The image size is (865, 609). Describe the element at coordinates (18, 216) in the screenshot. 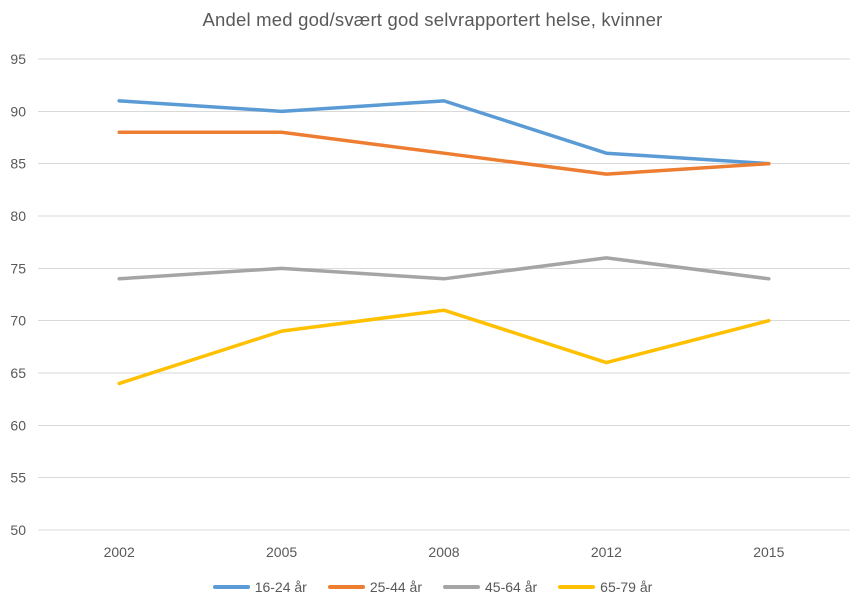

I see `y-axis-tick-label: 80` at that location.